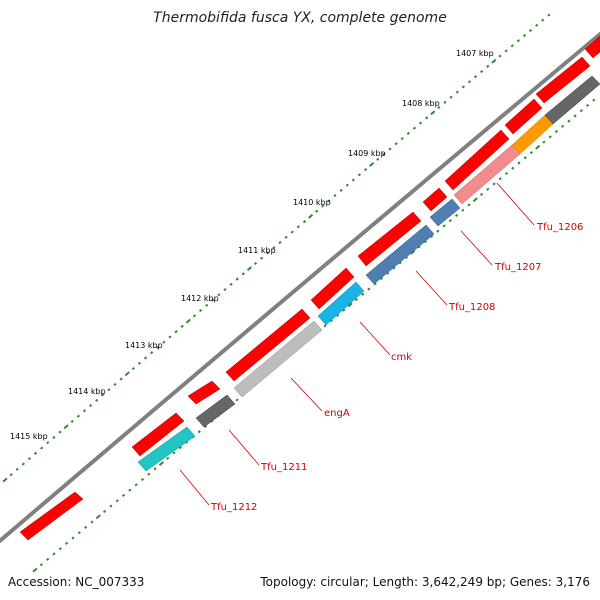 The image size is (600, 600). What do you see at coordinates (367, 153) in the screenshot?
I see `ruler-label: 1409 kbp` at bounding box center [367, 153].